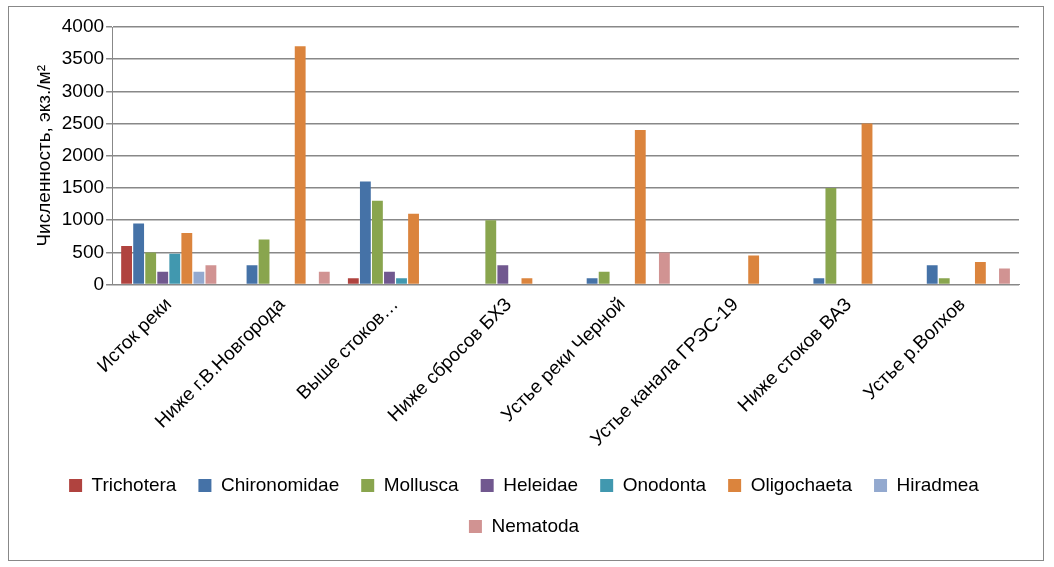  I want to click on legend-label: Trichotera, so click(134, 484).